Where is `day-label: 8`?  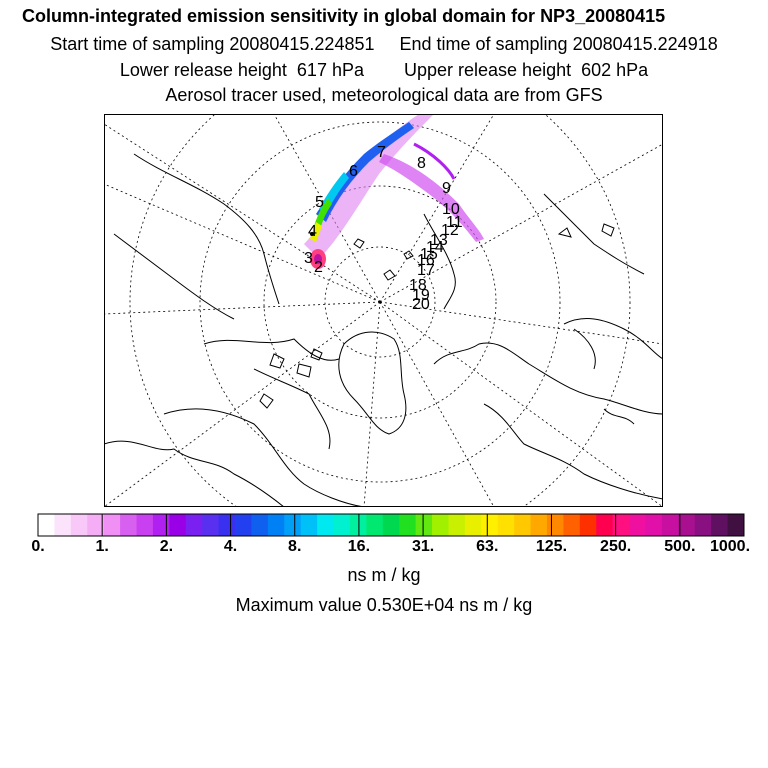
day-label: 8 is located at coordinates (421, 163).